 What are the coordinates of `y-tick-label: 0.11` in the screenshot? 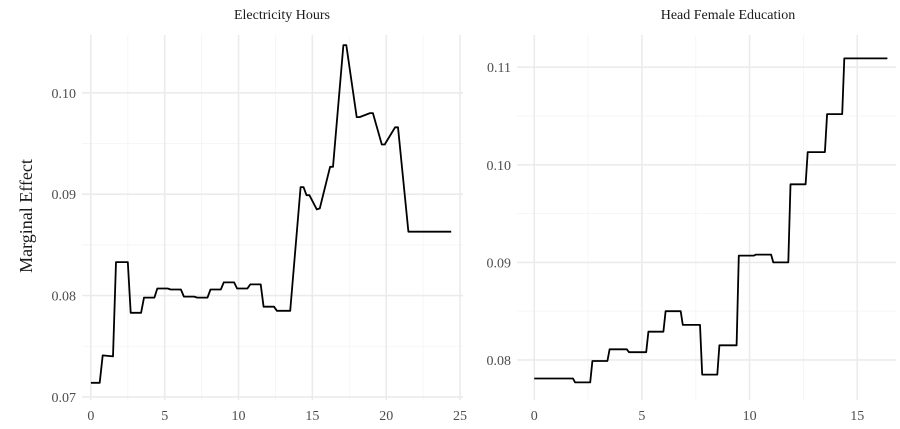 It's located at (499, 68).